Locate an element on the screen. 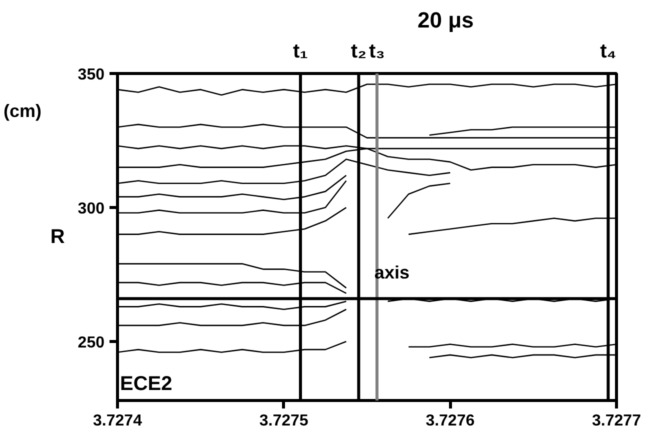 The image size is (654, 448). x-tick-label: 3.7275 is located at coordinates (283, 421).